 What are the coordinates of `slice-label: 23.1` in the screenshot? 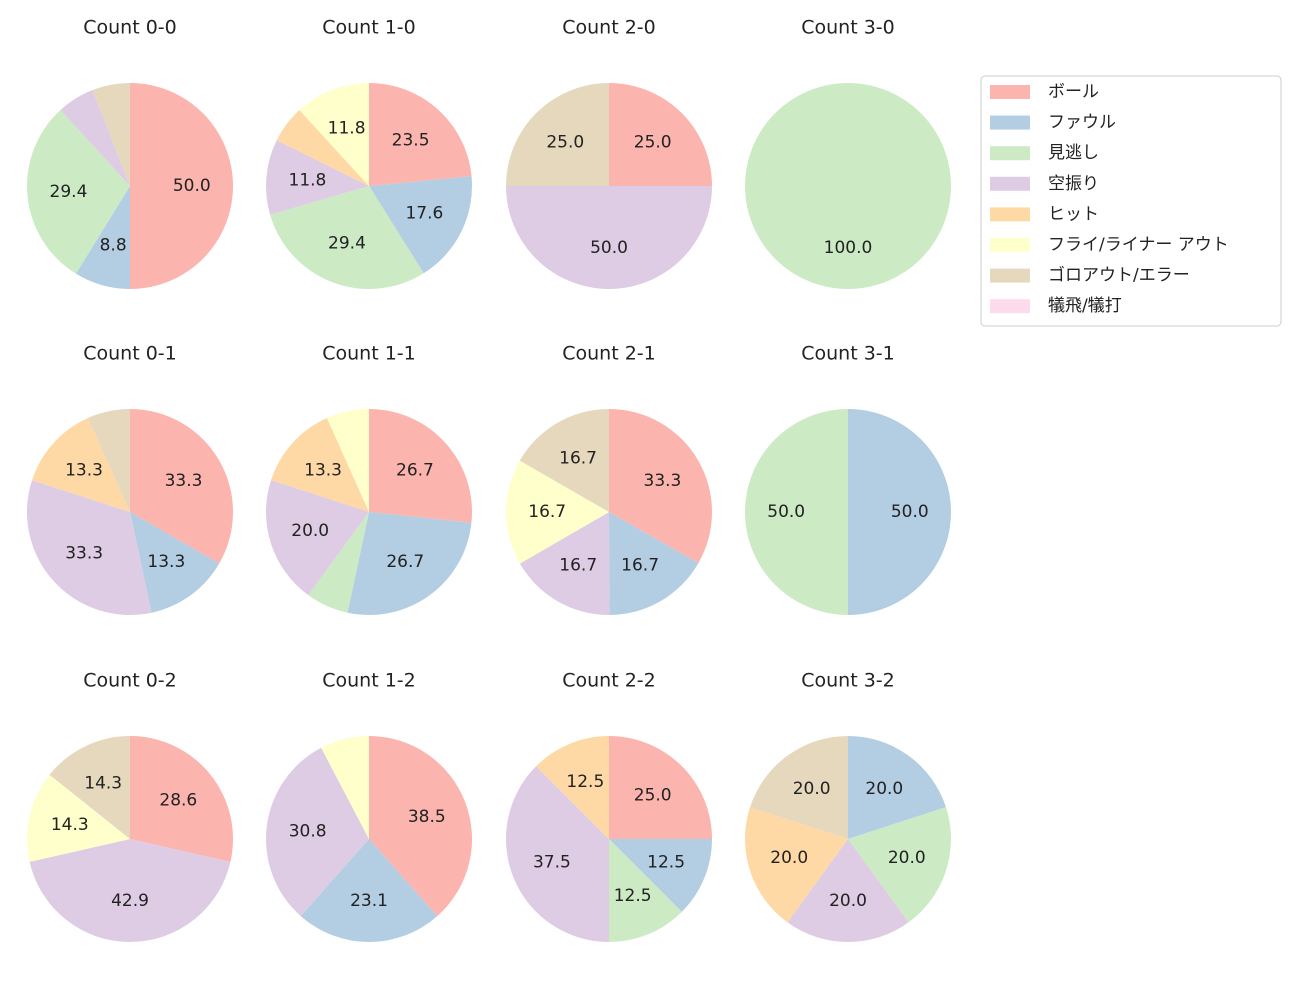 It's located at (369, 901).